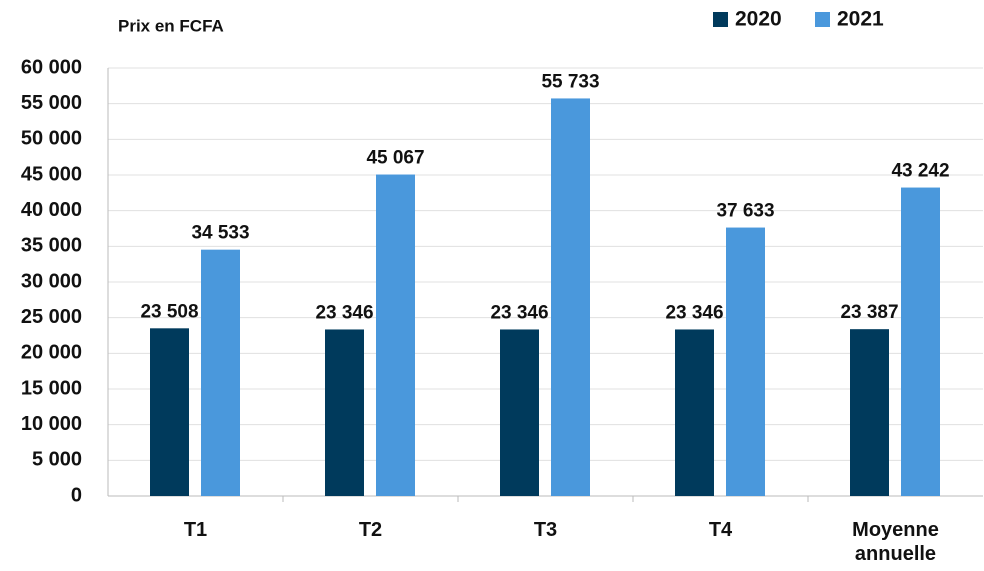 The width and height of the screenshot is (984, 571). Describe the element at coordinates (51, 67) in the screenshot. I see `y-tick-label: 60 000` at that location.